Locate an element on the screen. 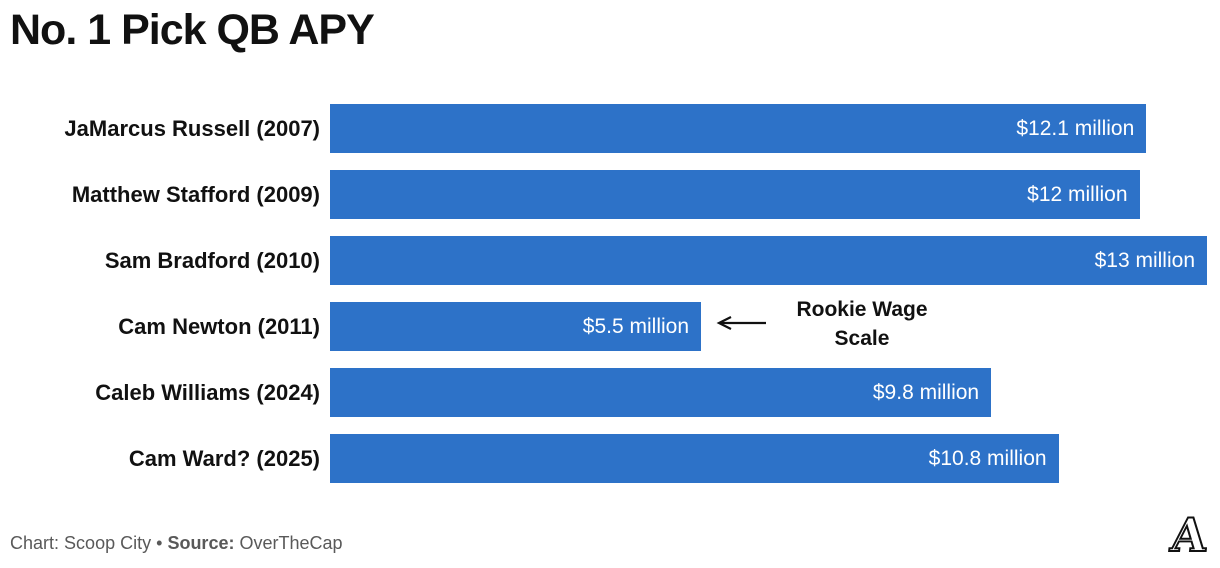 The image size is (1220, 568). chart-row: Cam Newton (2011) $5.5 million is located at coordinates (603, 326).